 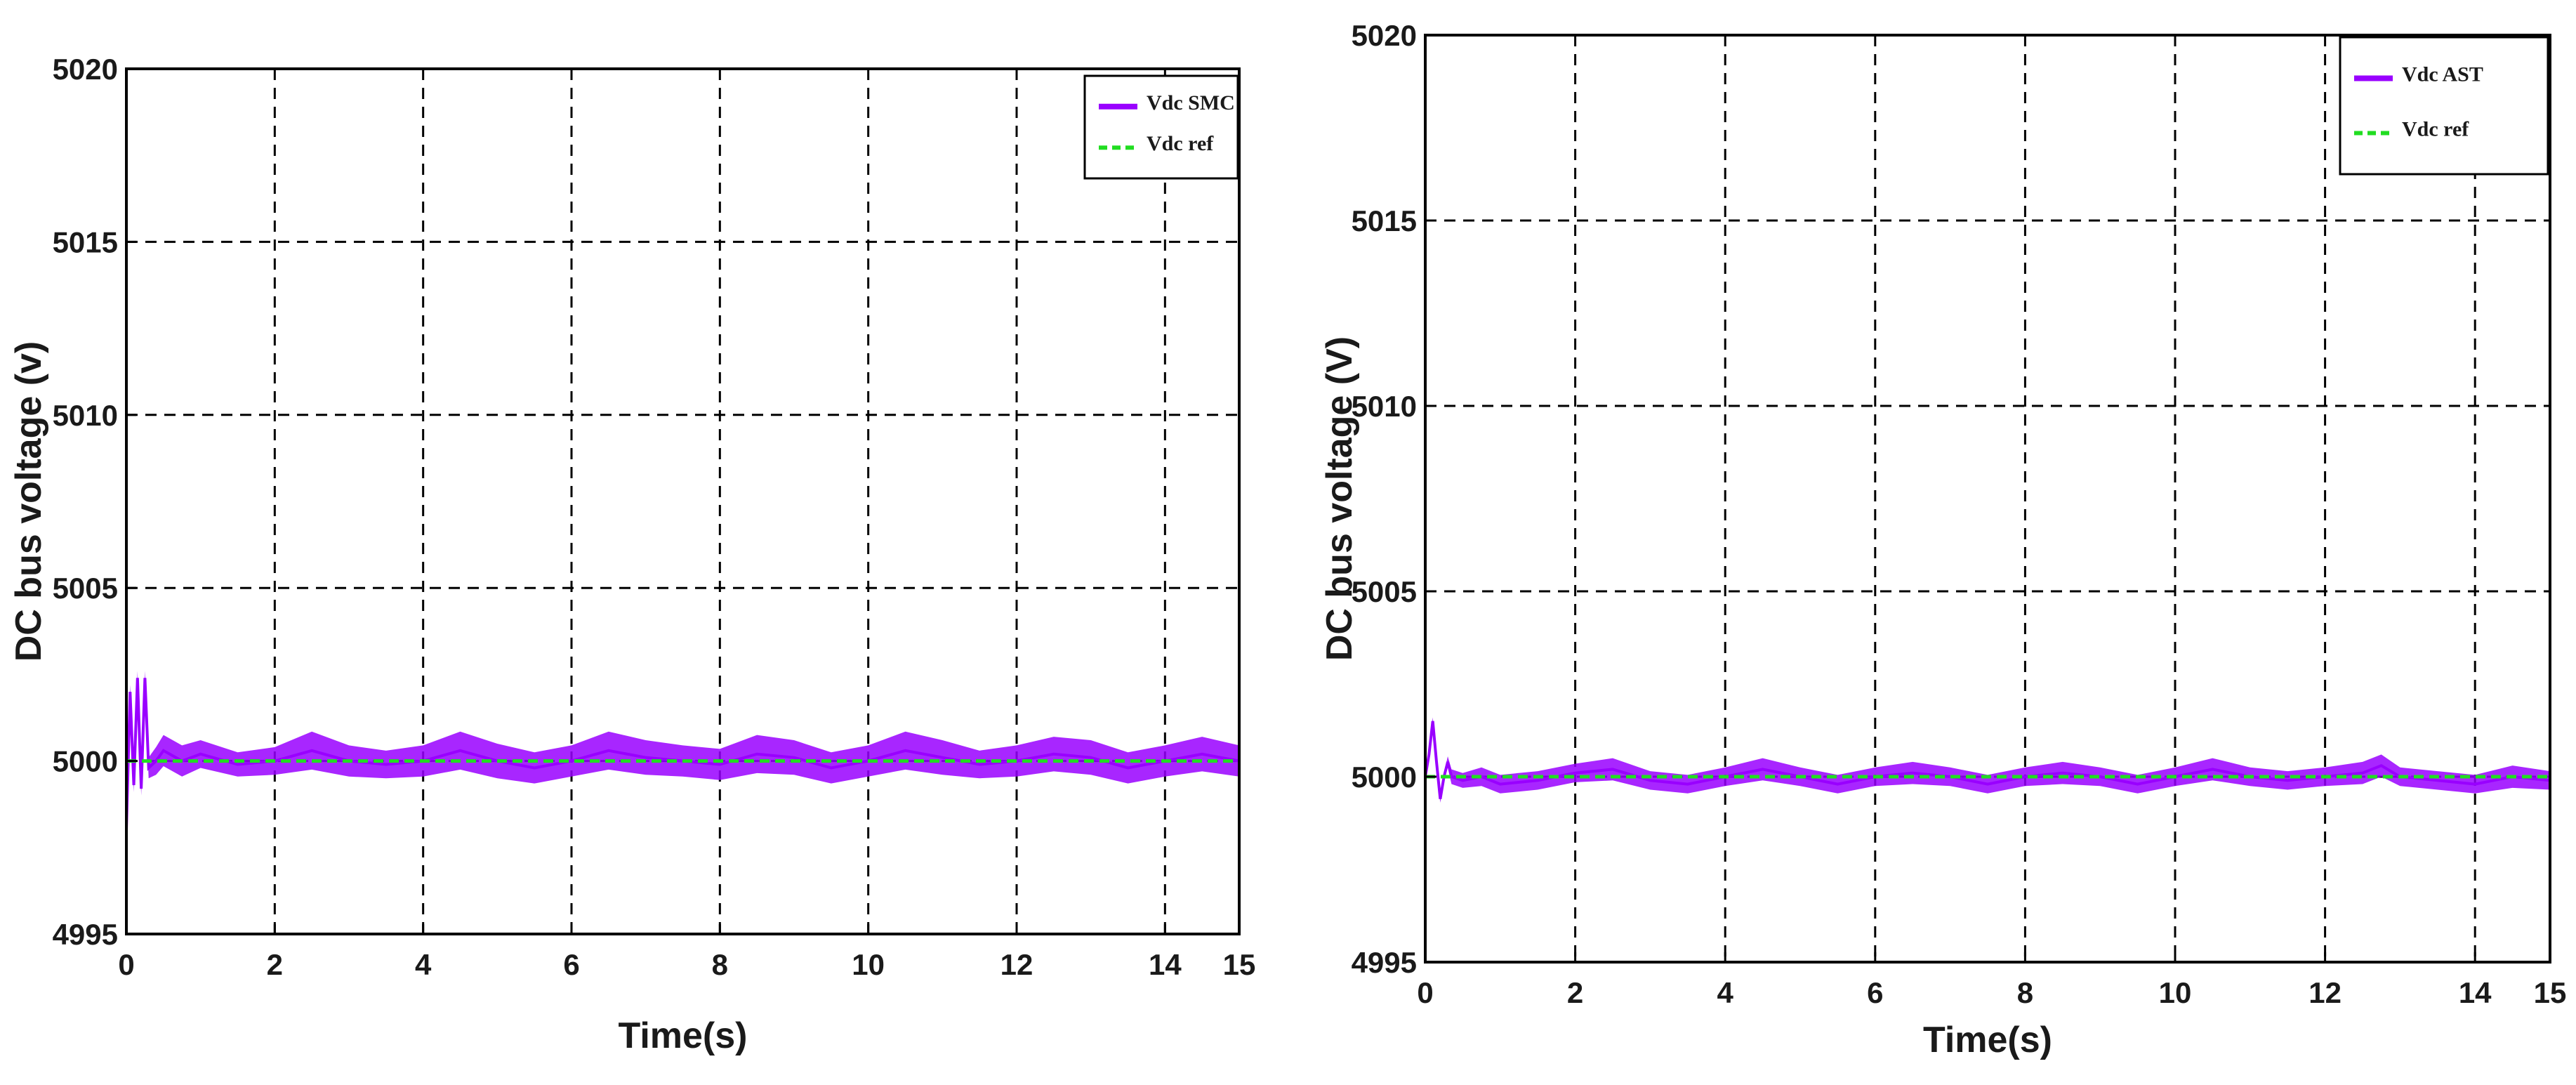 What do you see at coordinates (28, 501) in the screenshot?
I see `y-axis-label: DC bus voltage (v)` at bounding box center [28, 501].